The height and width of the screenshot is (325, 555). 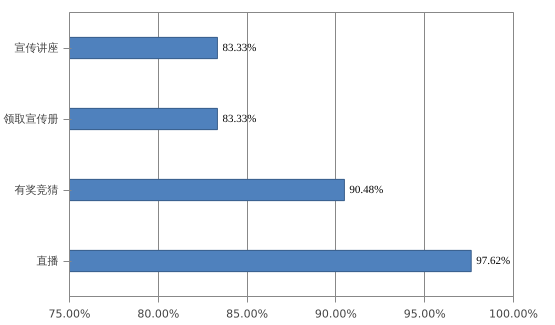 What do you see at coordinates (513, 314) in the screenshot?
I see `x-tick-label: 100.00%` at bounding box center [513, 314].